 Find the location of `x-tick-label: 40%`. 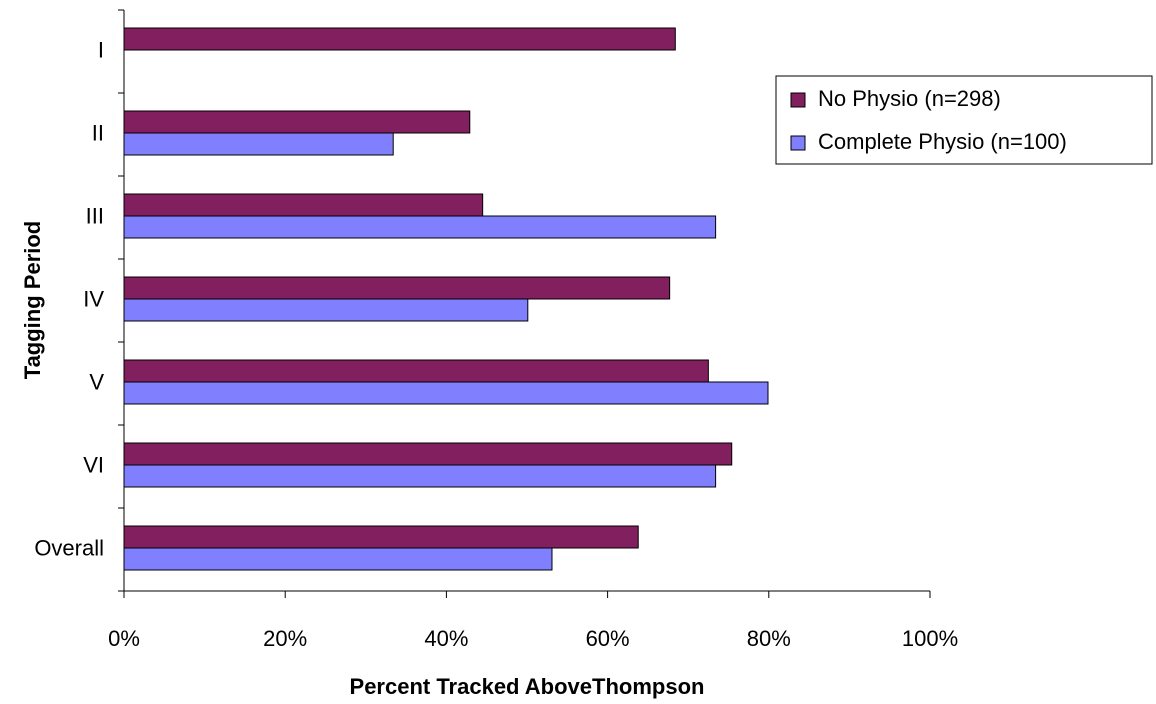

x-tick-label: 40% is located at coordinates (446, 638).